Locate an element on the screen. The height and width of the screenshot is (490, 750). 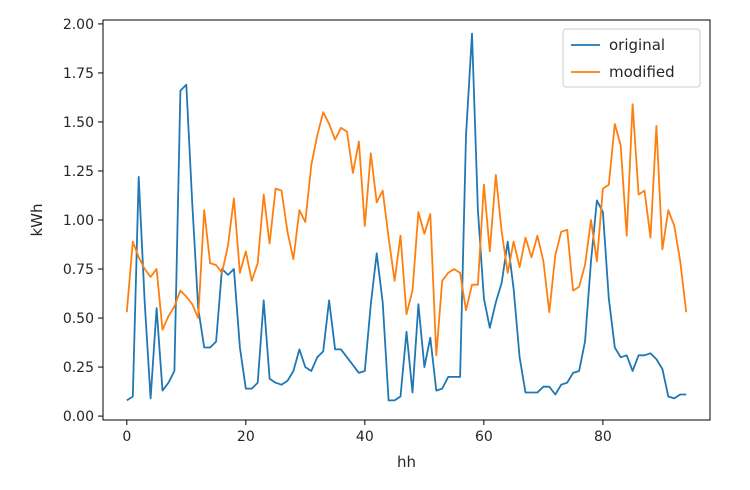
legend-label-original: original is located at coordinates (637, 45).